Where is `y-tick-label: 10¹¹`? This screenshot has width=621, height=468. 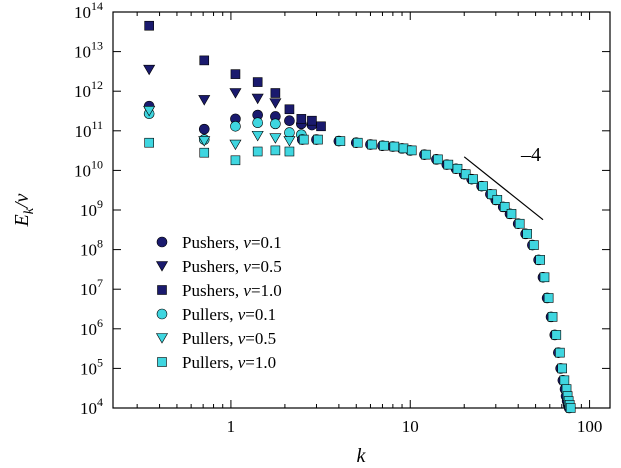 y-tick-label: 10¹¹ is located at coordinates (88, 129).